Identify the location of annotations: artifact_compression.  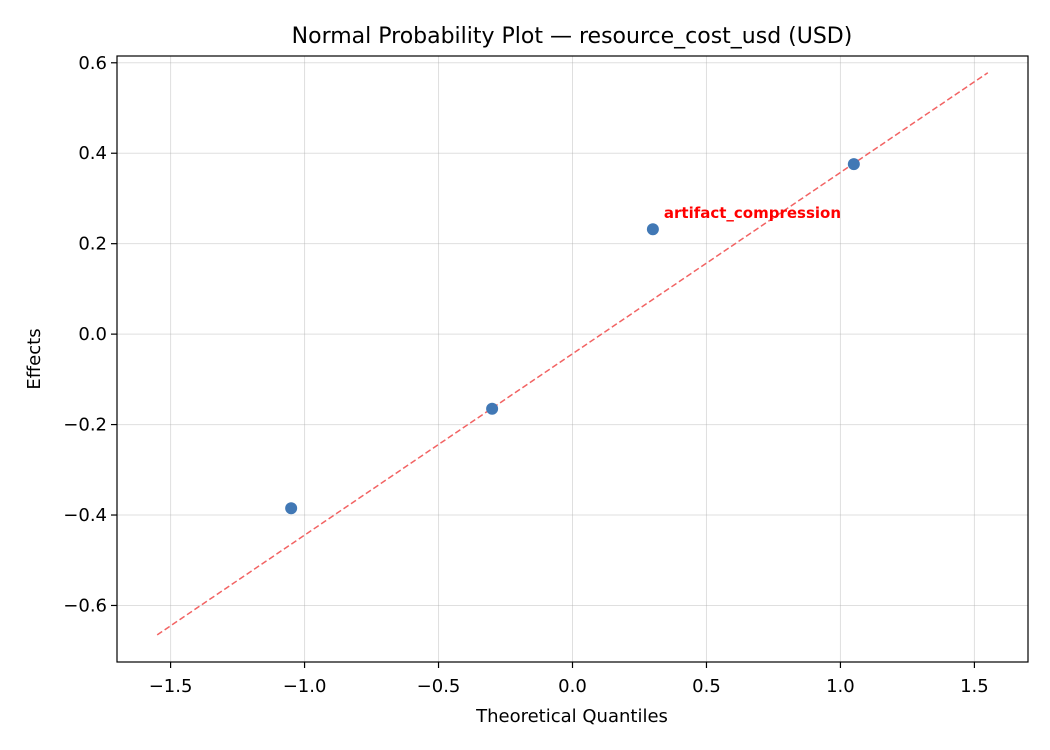
(752, 213).